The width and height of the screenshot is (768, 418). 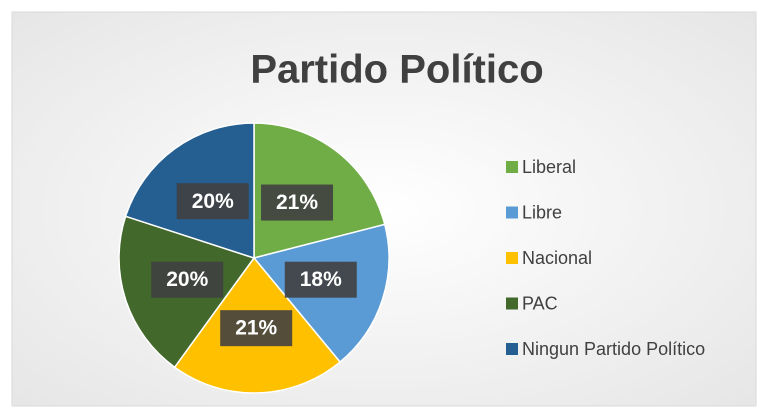 I want to click on legend-label: Nacional, so click(x=557, y=258).